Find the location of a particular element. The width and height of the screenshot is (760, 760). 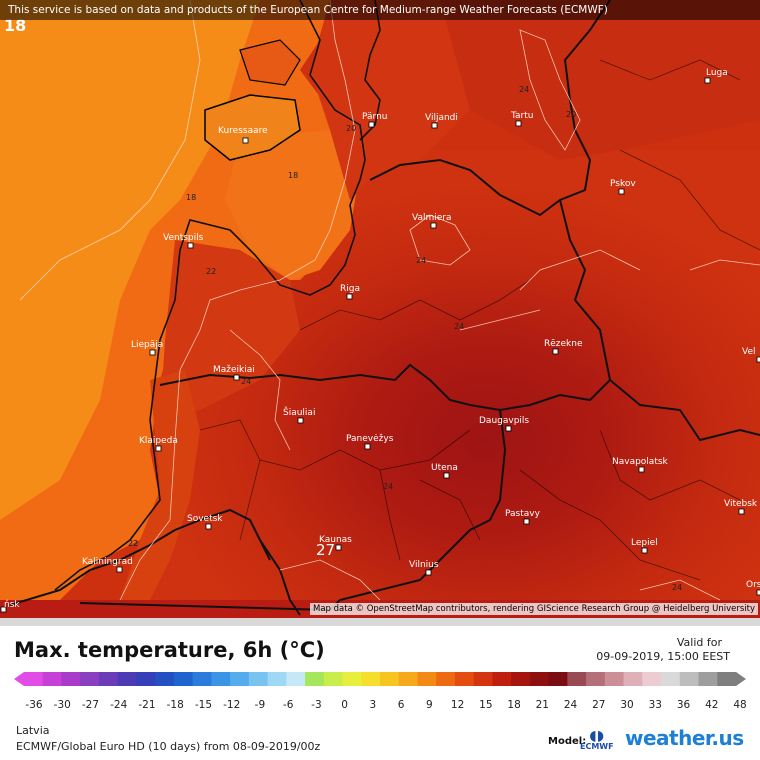

city-17: Navapolatsk is located at coordinates (640, 465).